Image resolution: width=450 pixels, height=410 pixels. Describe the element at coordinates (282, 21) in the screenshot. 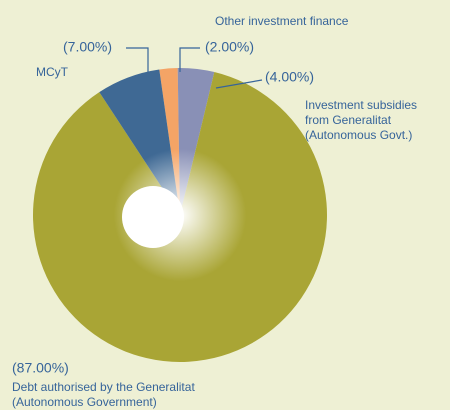

I see `category-label: Other investment finance` at that location.